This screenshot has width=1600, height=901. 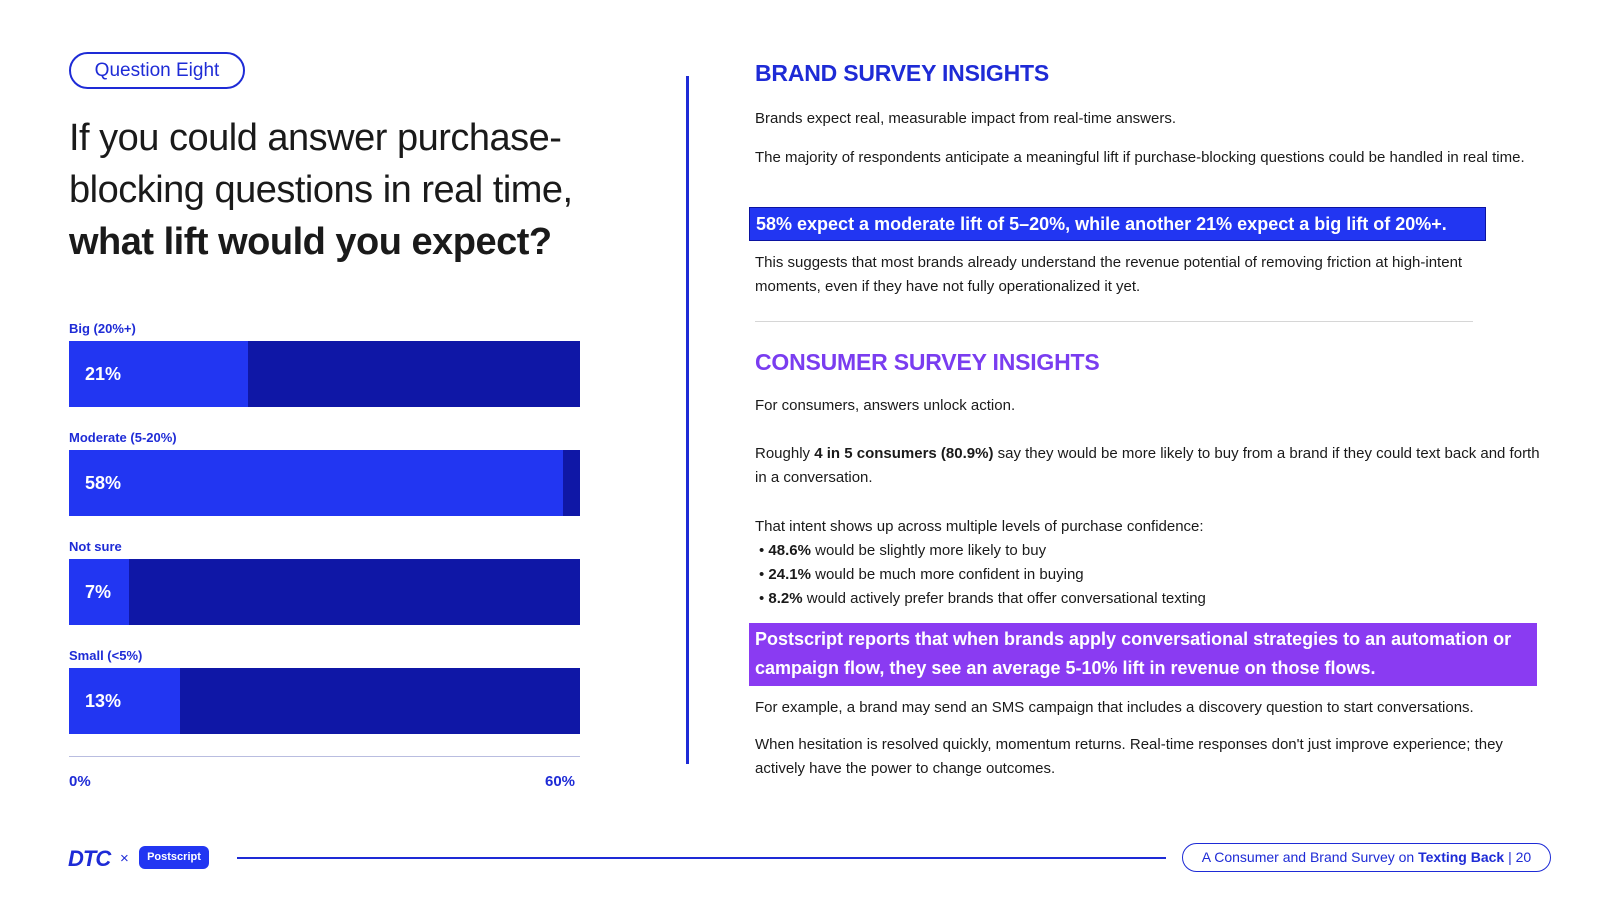 I want to click on section-divider, so click(x=1114, y=321).